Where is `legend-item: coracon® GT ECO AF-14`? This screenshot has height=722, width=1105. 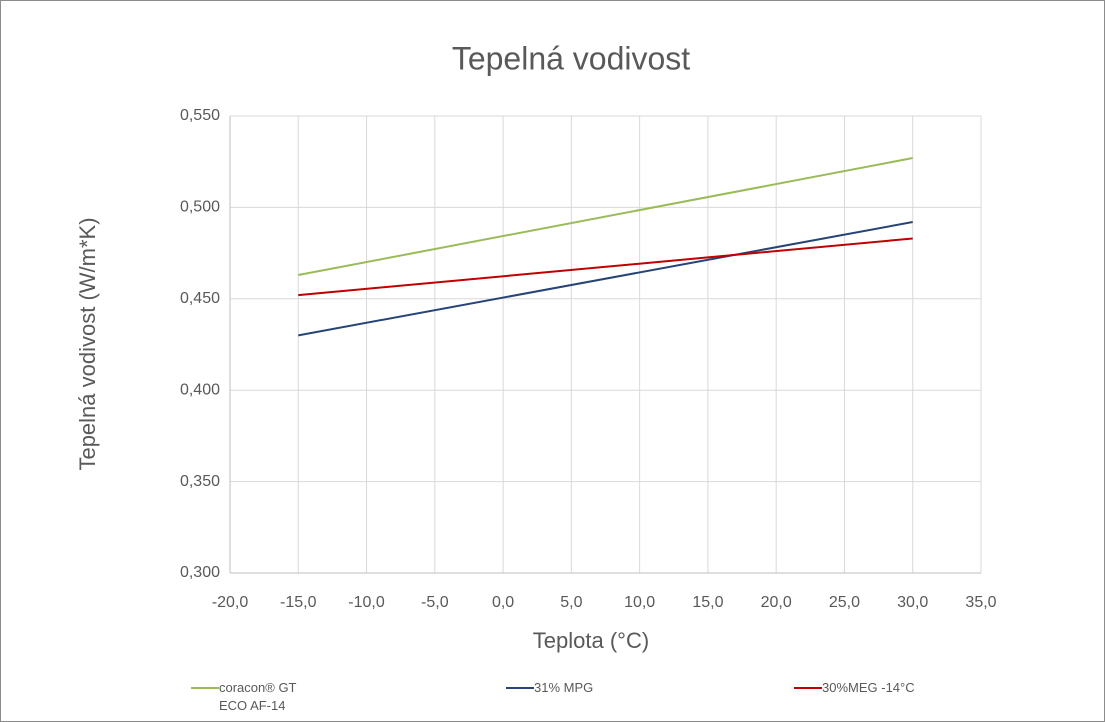 legend-item: coracon® GT ECO AF-14 is located at coordinates (251, 697).